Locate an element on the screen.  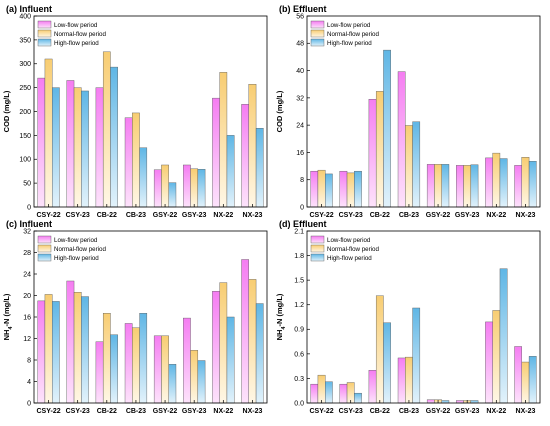
panel-title: (c) Influent is located at coordinates (29, 224).